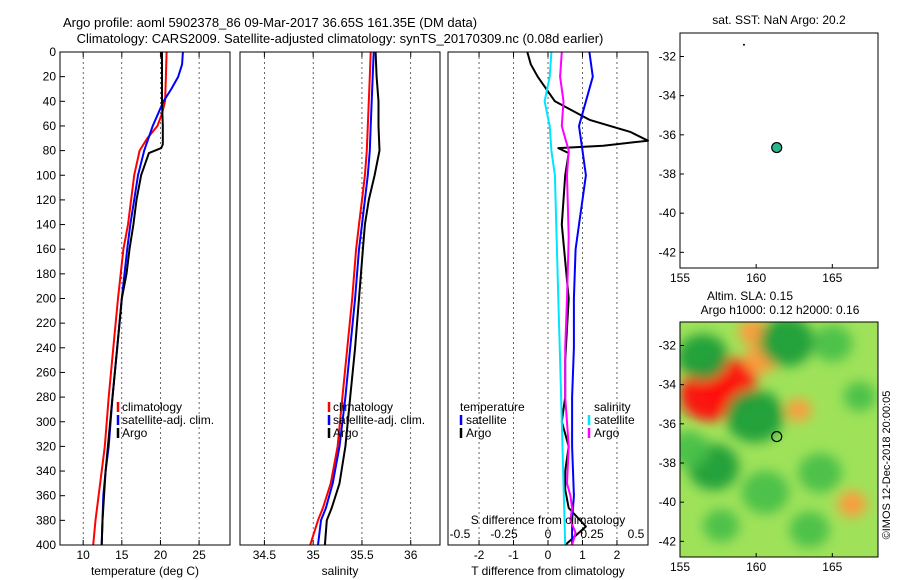  Describe the element at coordinates (46, 372) in the screenshot. I see `y-tick-label: 260` at that location.